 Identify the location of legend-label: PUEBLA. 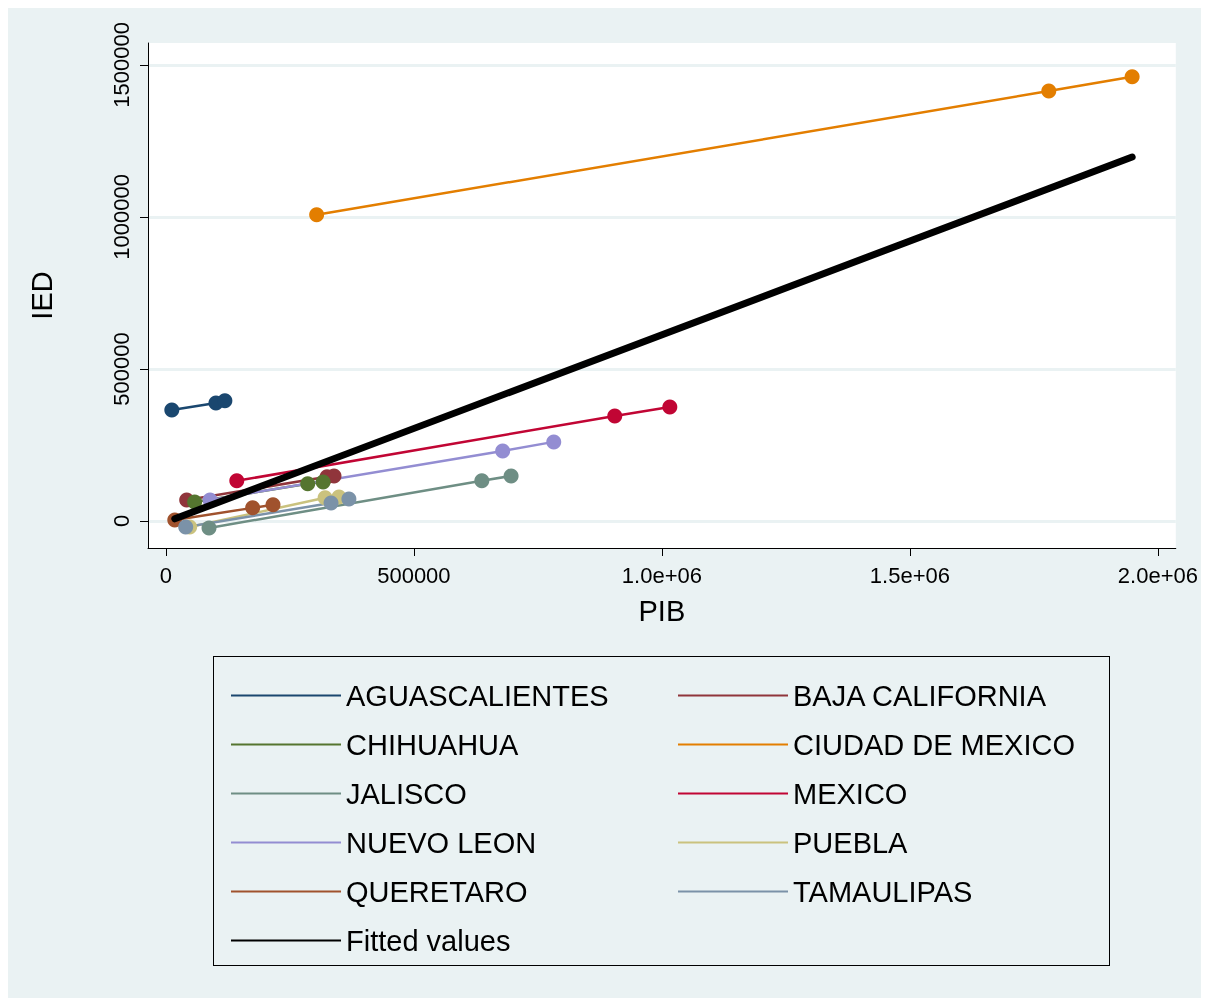
(851, 842).